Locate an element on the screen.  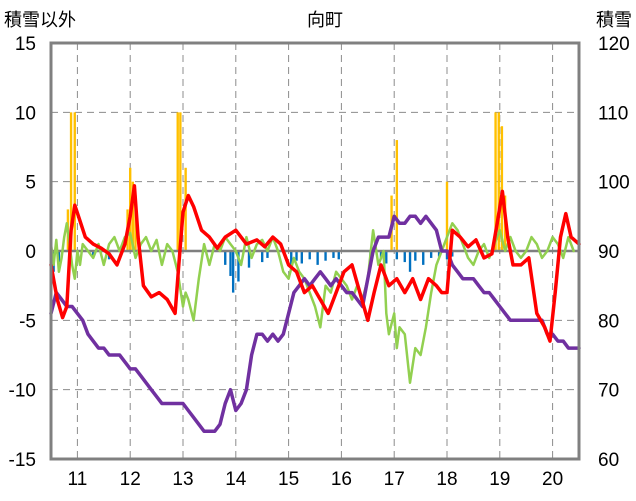
axis-labels: 向町 積雪以外 積雪 is located at coordinates (318, 20).